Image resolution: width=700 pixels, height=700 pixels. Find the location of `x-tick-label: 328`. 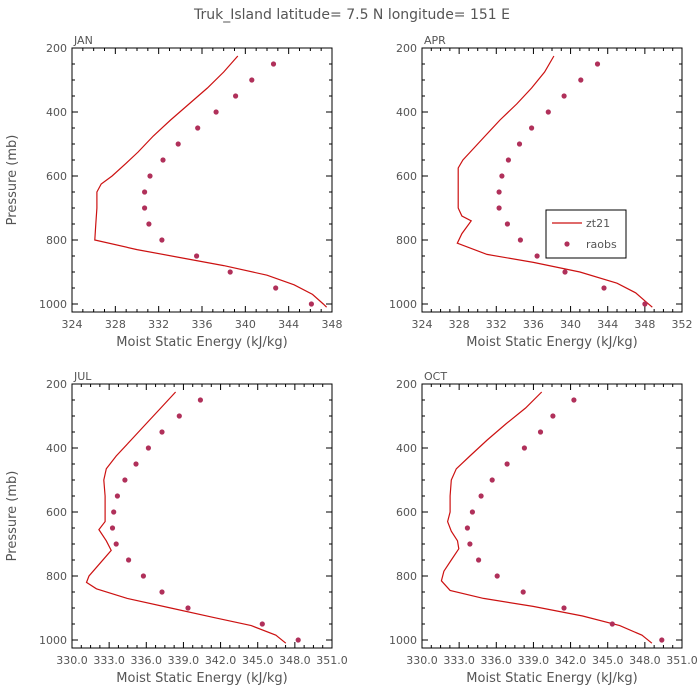

x-tick-label: 328 is located at coordinates (115, 324).